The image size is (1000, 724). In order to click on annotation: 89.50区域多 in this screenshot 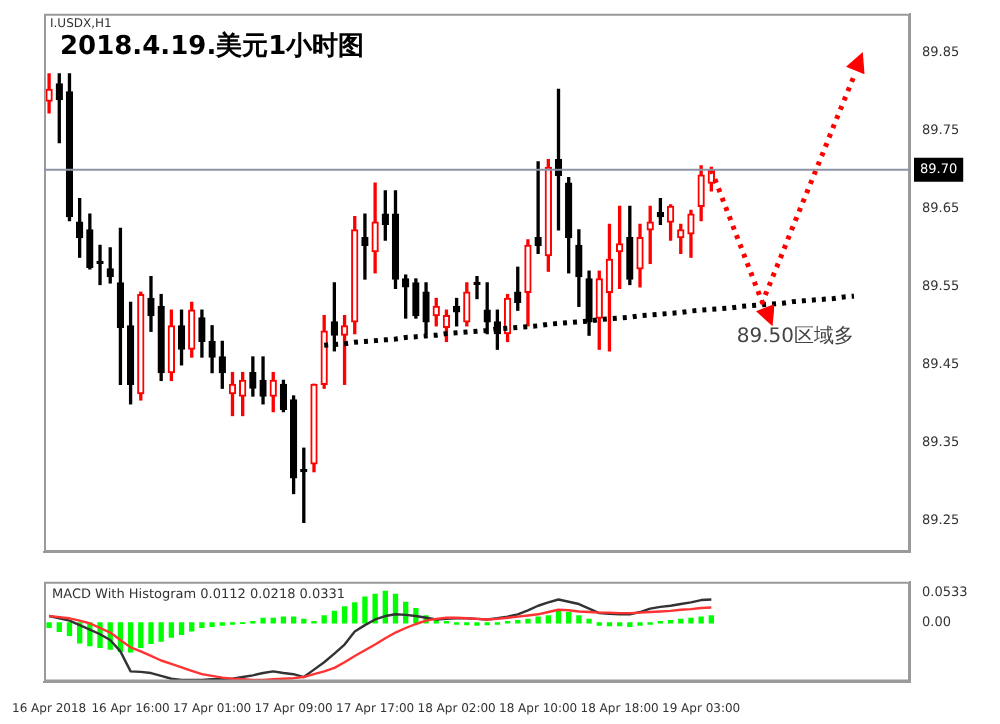, I will do `click(795, 335)`.